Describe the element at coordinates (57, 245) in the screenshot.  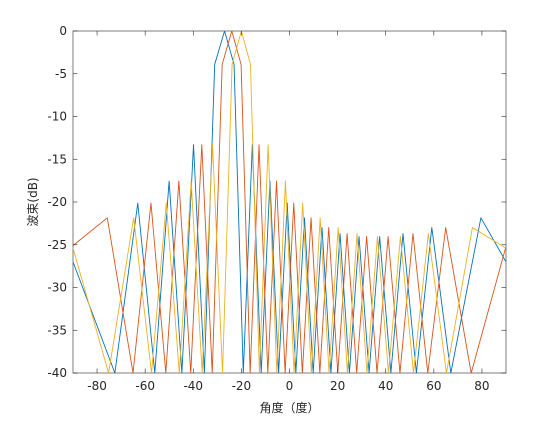
I see `y-tick-label: -25` at that location.